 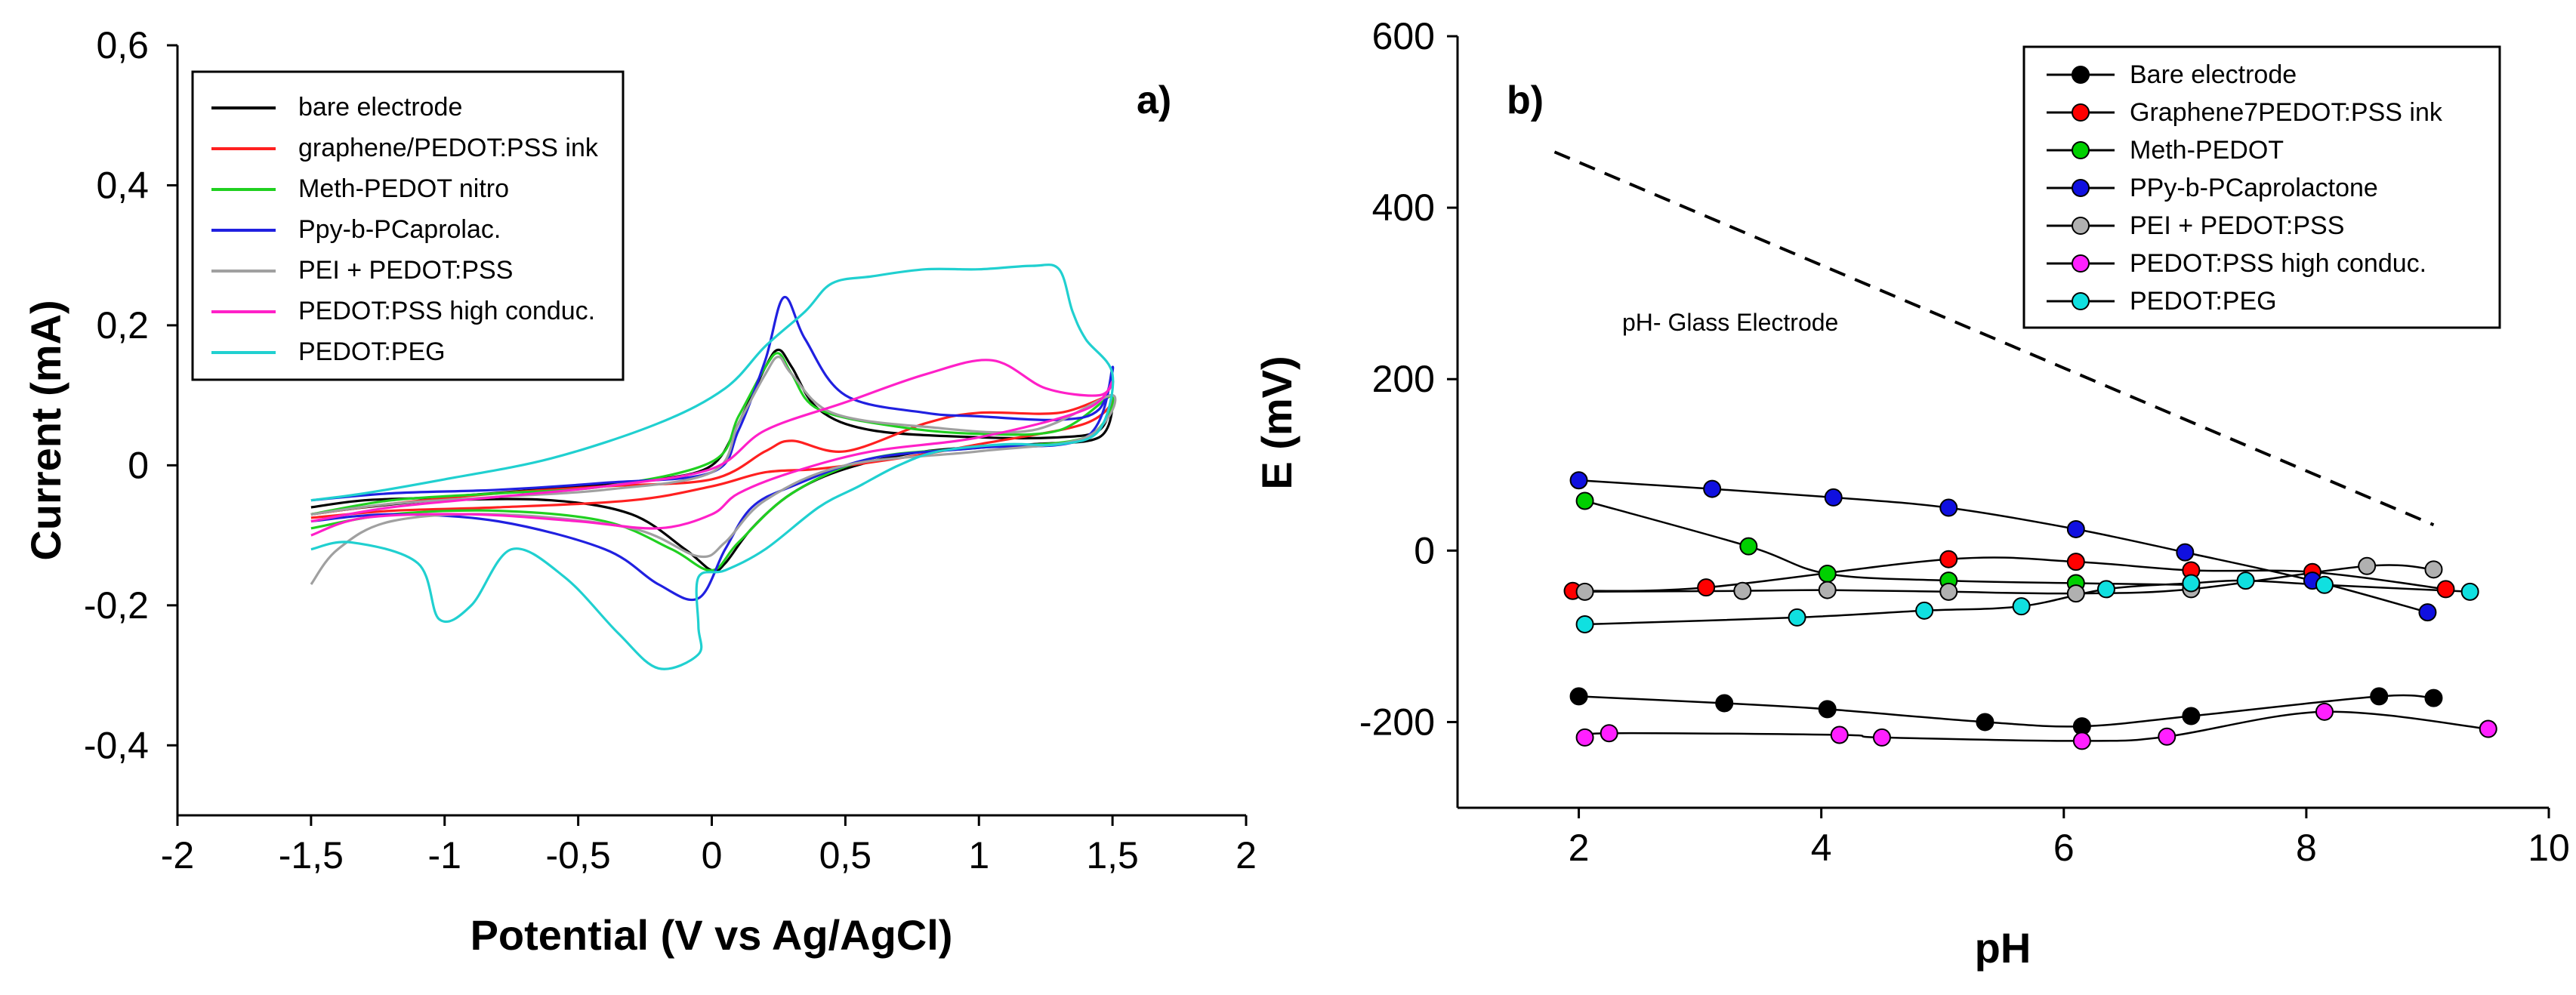 I want to click on y-ticks: -200 0 200 400 600, so click(x=1408, y=379).